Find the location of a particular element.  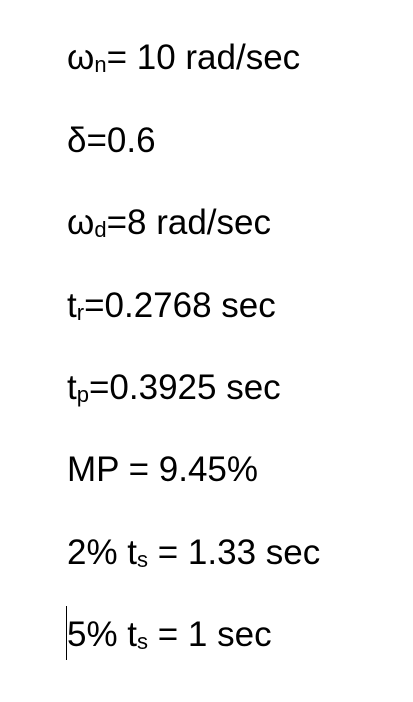

peak-time-line: tp=0.3925 sec is located at coordinates (174, 391).